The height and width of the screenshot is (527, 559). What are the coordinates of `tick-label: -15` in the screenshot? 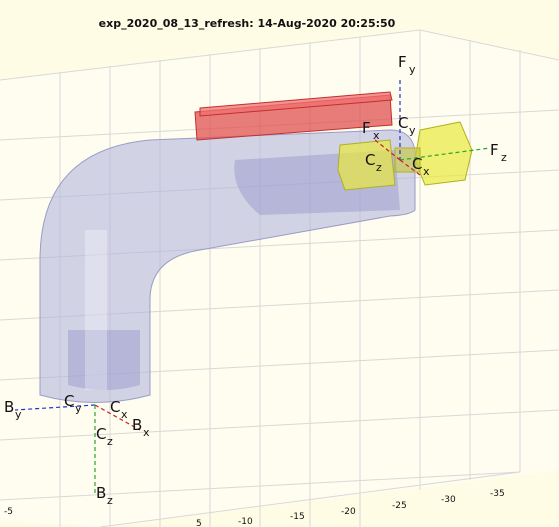 It's located at (297, 517).